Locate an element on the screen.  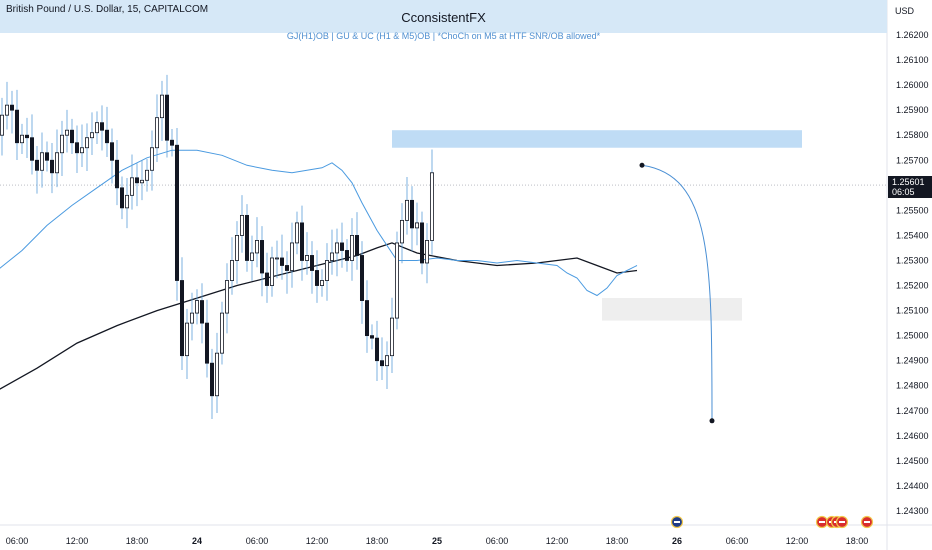
y-tick-label: 1.25200 is located at coordinates (912, 286).